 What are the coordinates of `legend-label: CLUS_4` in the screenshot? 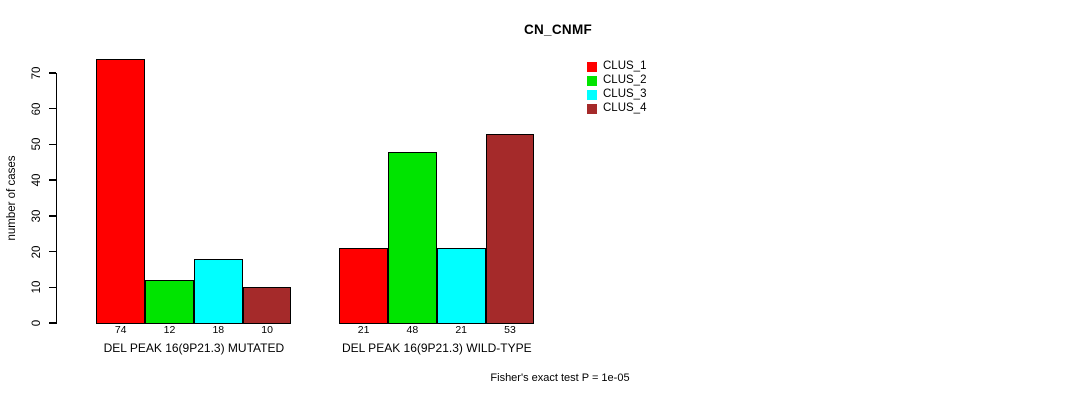 It's located at (625, 108).